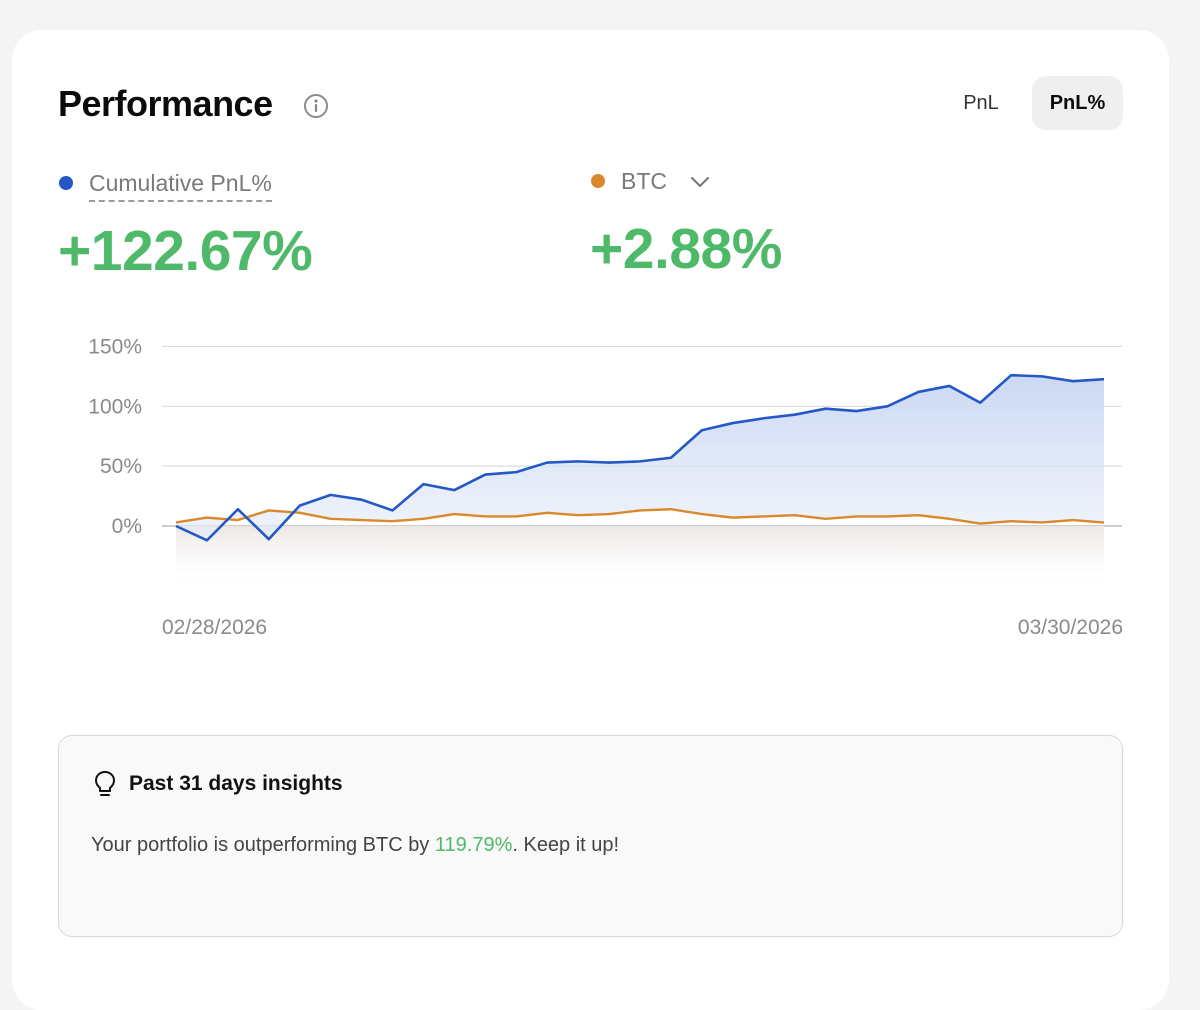  What do you see at coordinates (121, 466) in the screenshot?
I see `y-tick-label: 50%` at bounding box center [121, 466].